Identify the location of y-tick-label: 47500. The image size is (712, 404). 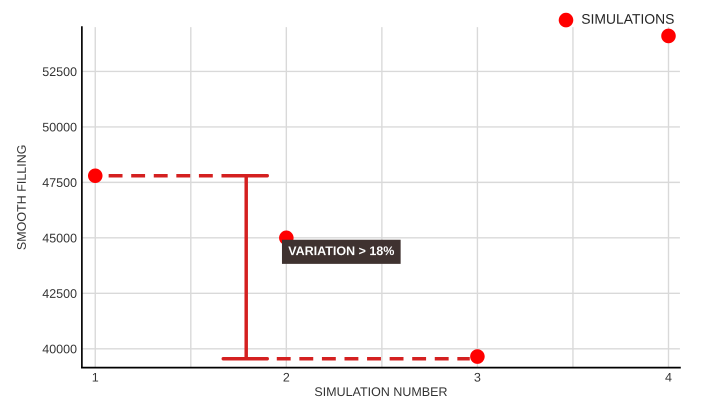
(59, 183).